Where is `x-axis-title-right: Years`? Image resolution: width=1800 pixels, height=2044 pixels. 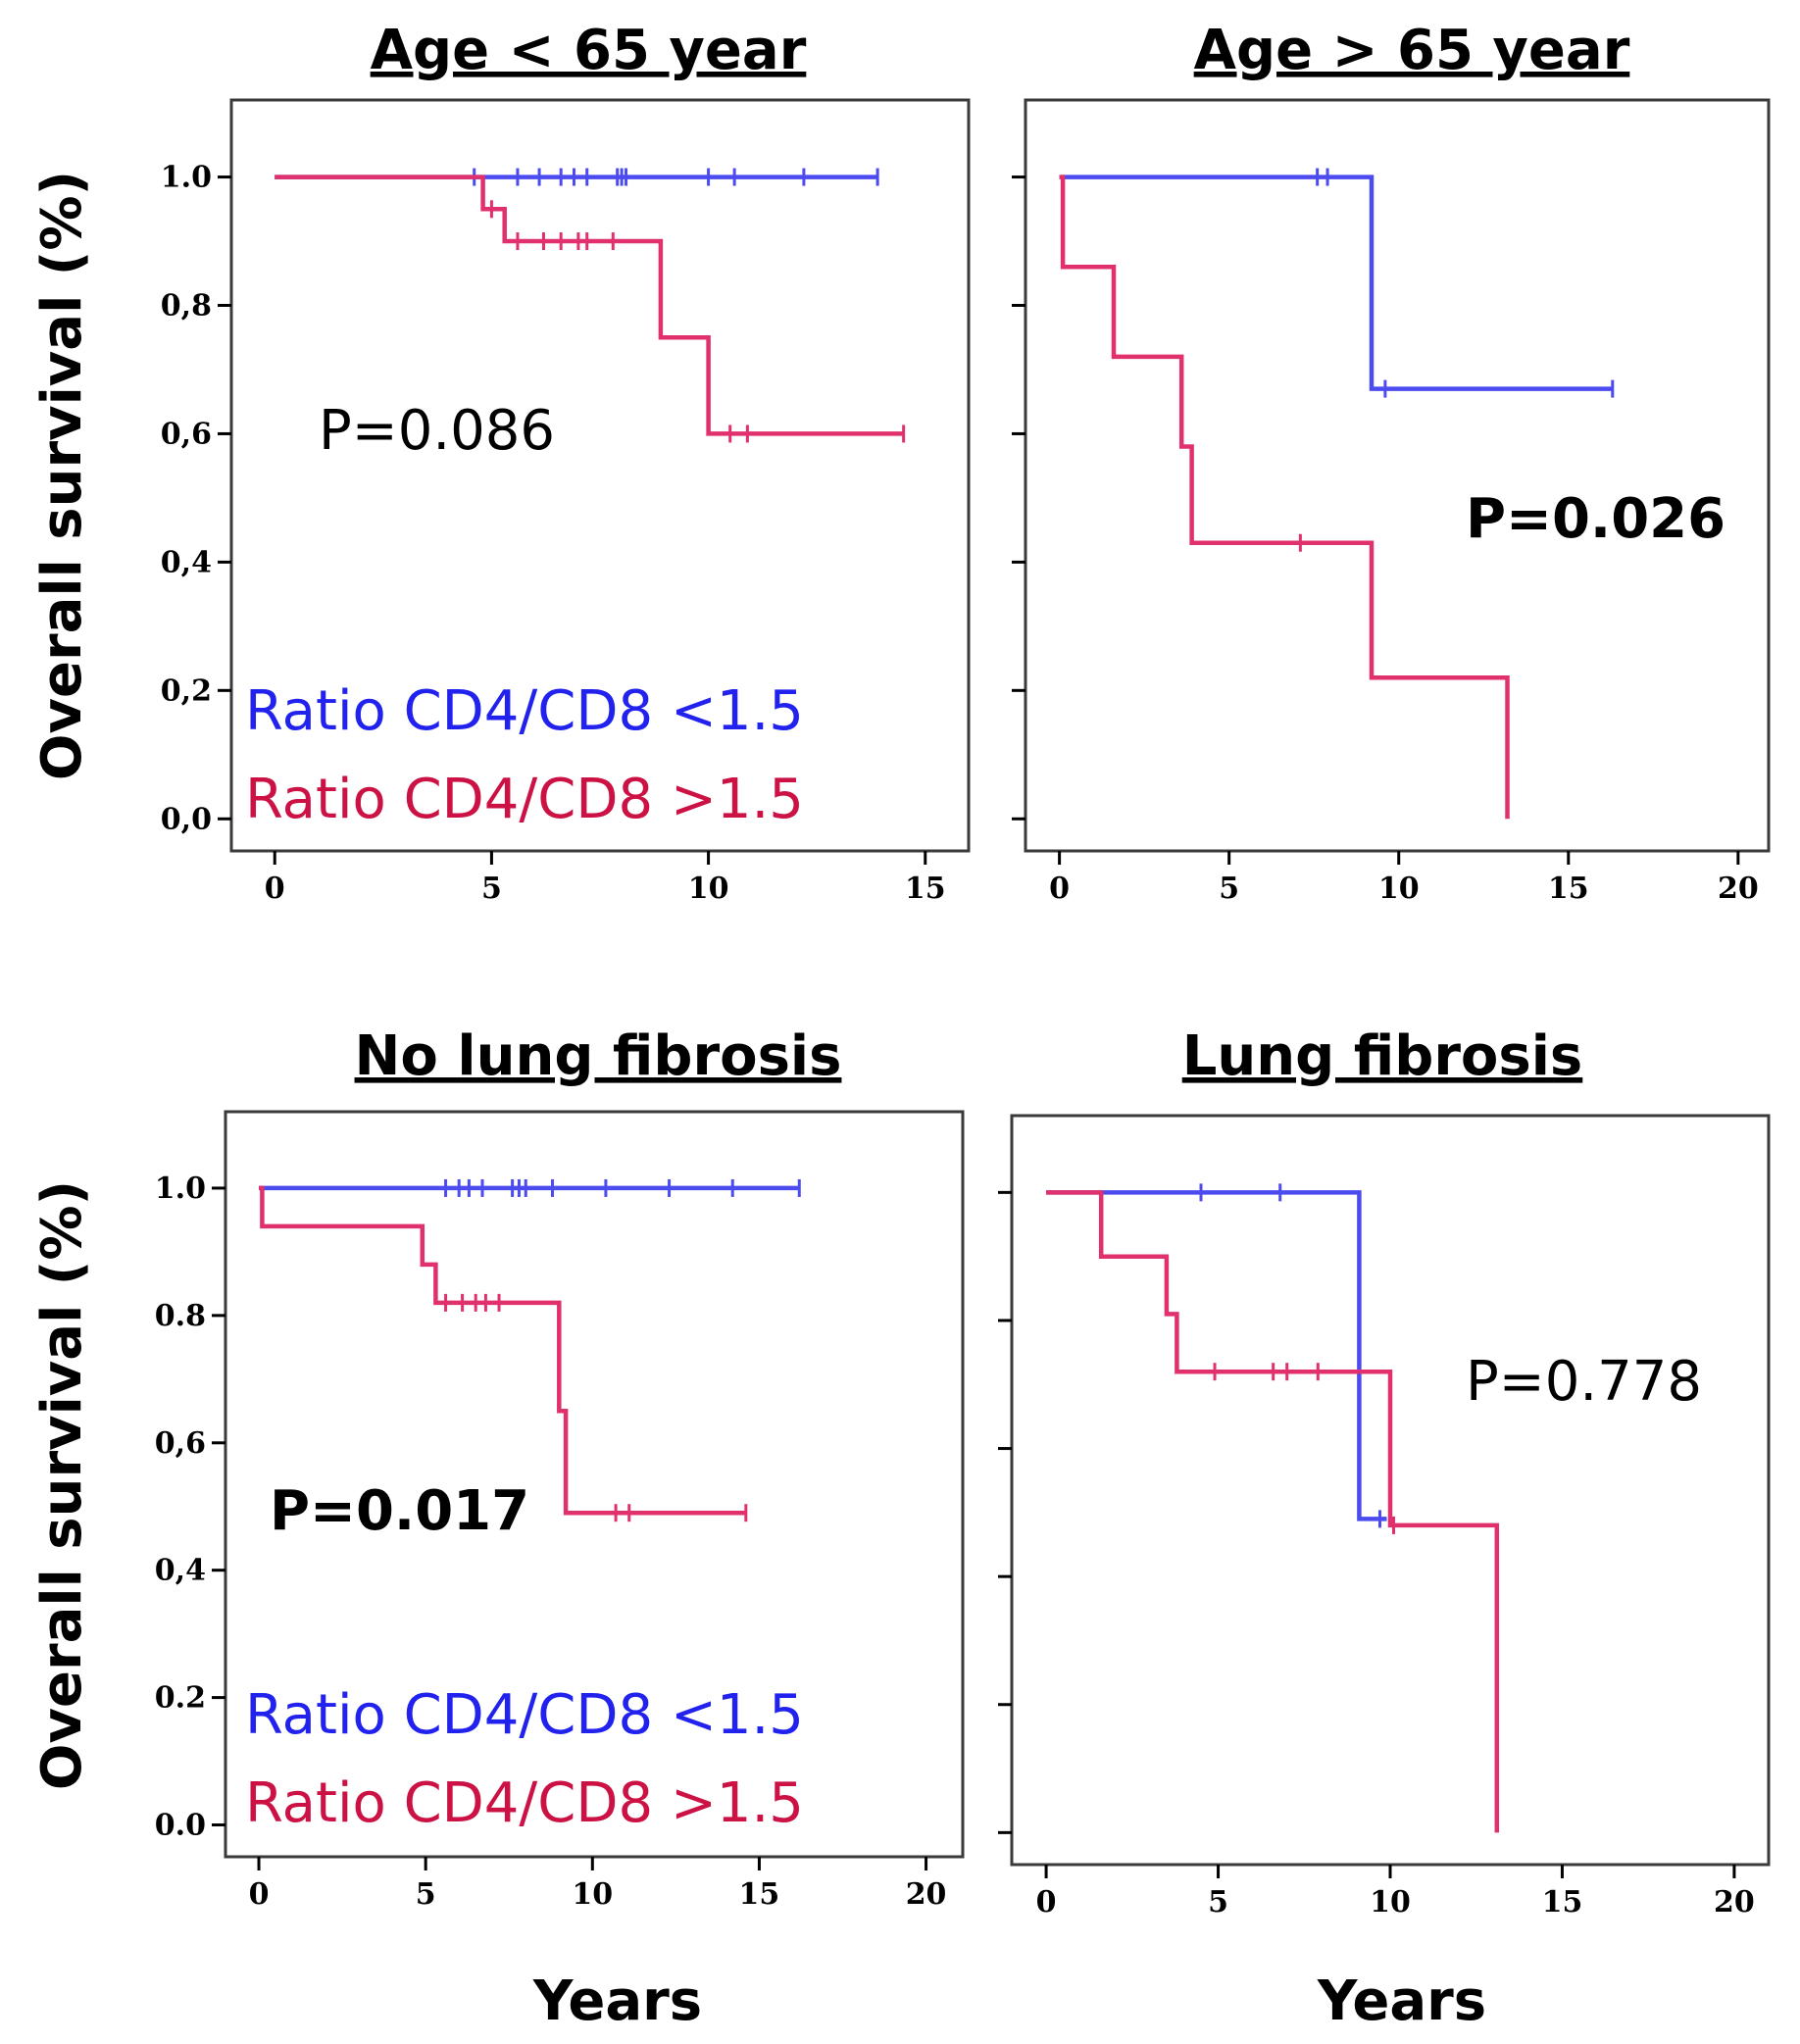
x-axis-title-right: Years is located at coordinates (1401, 2001).